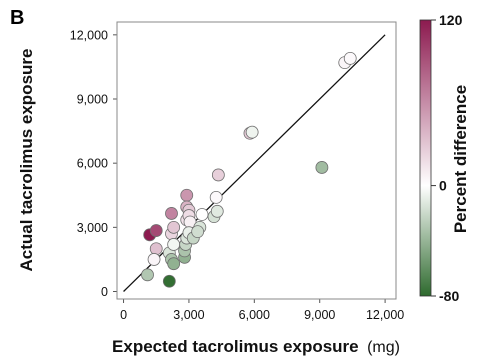 This screenshot has height=364, width=477. I want to click on x-axis: 0 3,000 6,000 9,000 12,000, so click(262, 310).